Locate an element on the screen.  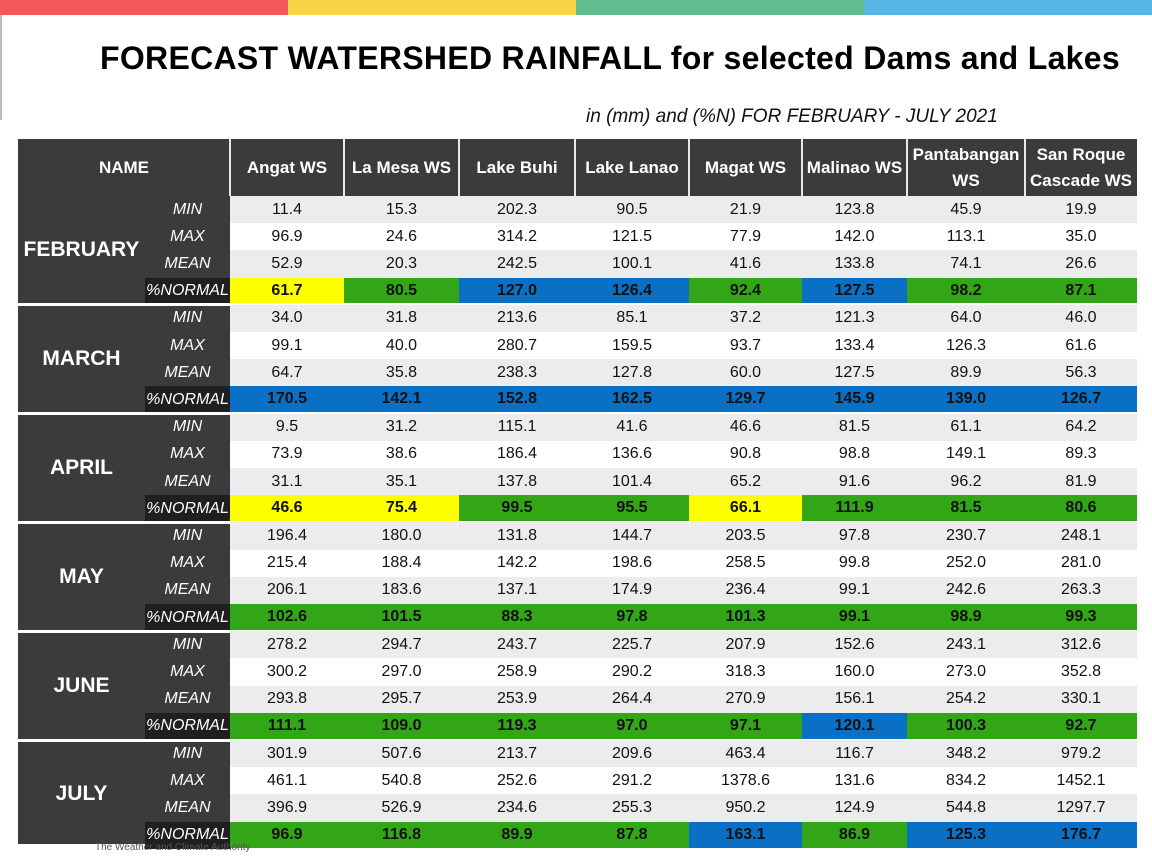
value-cell: 40.0 is located at coordinates (401, 346).